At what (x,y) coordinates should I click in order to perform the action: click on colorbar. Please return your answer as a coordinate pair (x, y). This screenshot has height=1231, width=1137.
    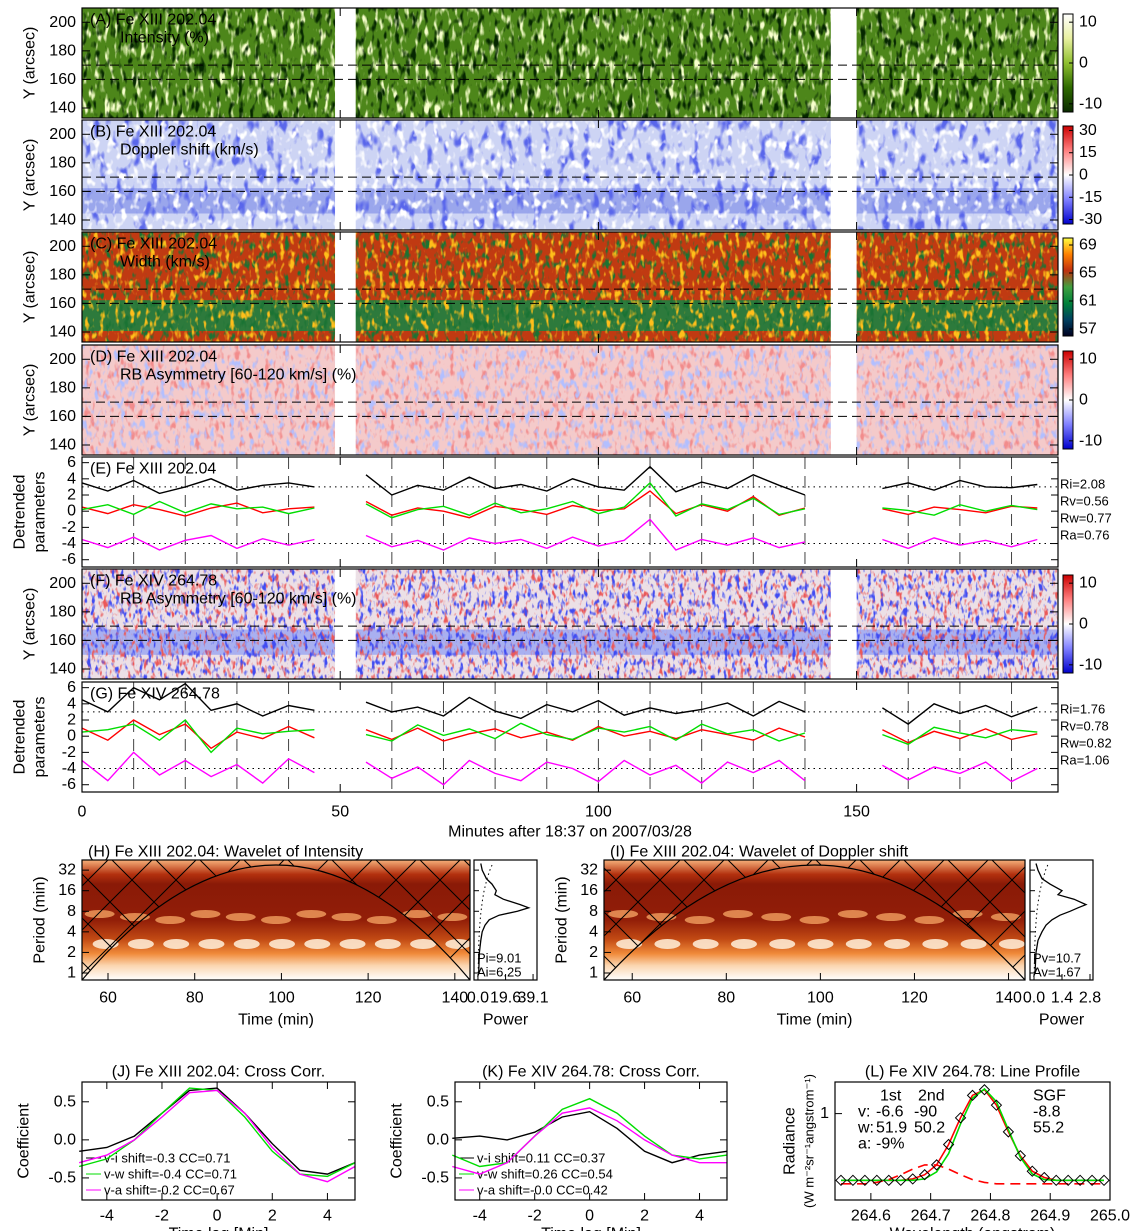
    Looking at the image, I should click on (1068, 287).